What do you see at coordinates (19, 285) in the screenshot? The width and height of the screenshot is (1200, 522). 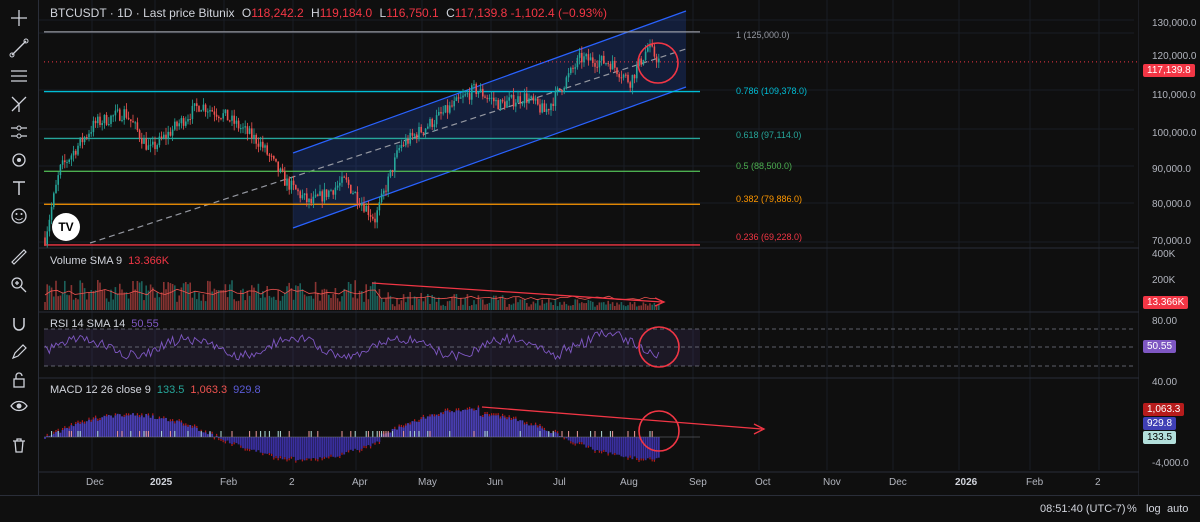 I see `zoom-icon` at bounding box center [19, 285].